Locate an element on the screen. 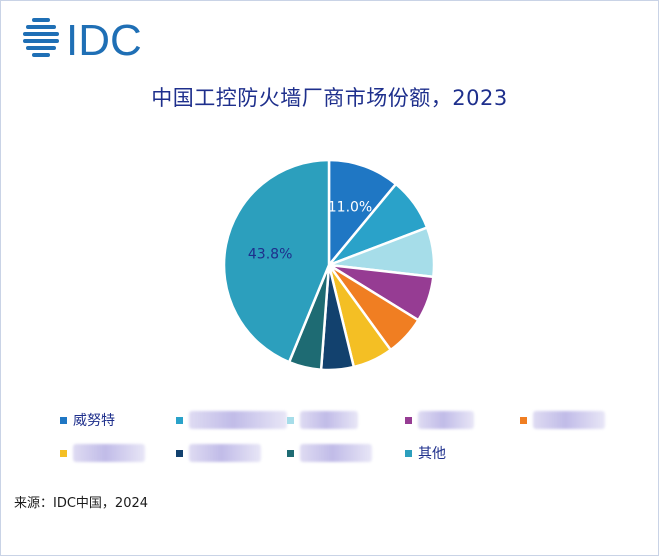  globe-icon is located at coordinates (41, 37).